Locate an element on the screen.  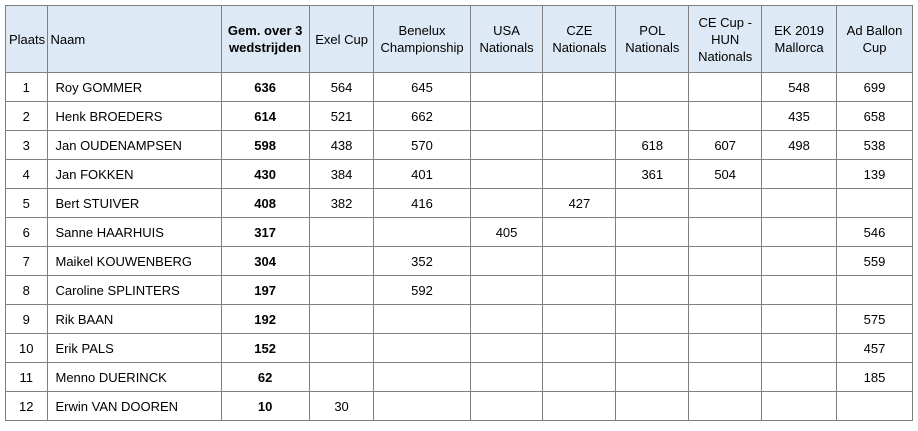
col-plaats-cell: 2 is located at coordinates (26, 116).